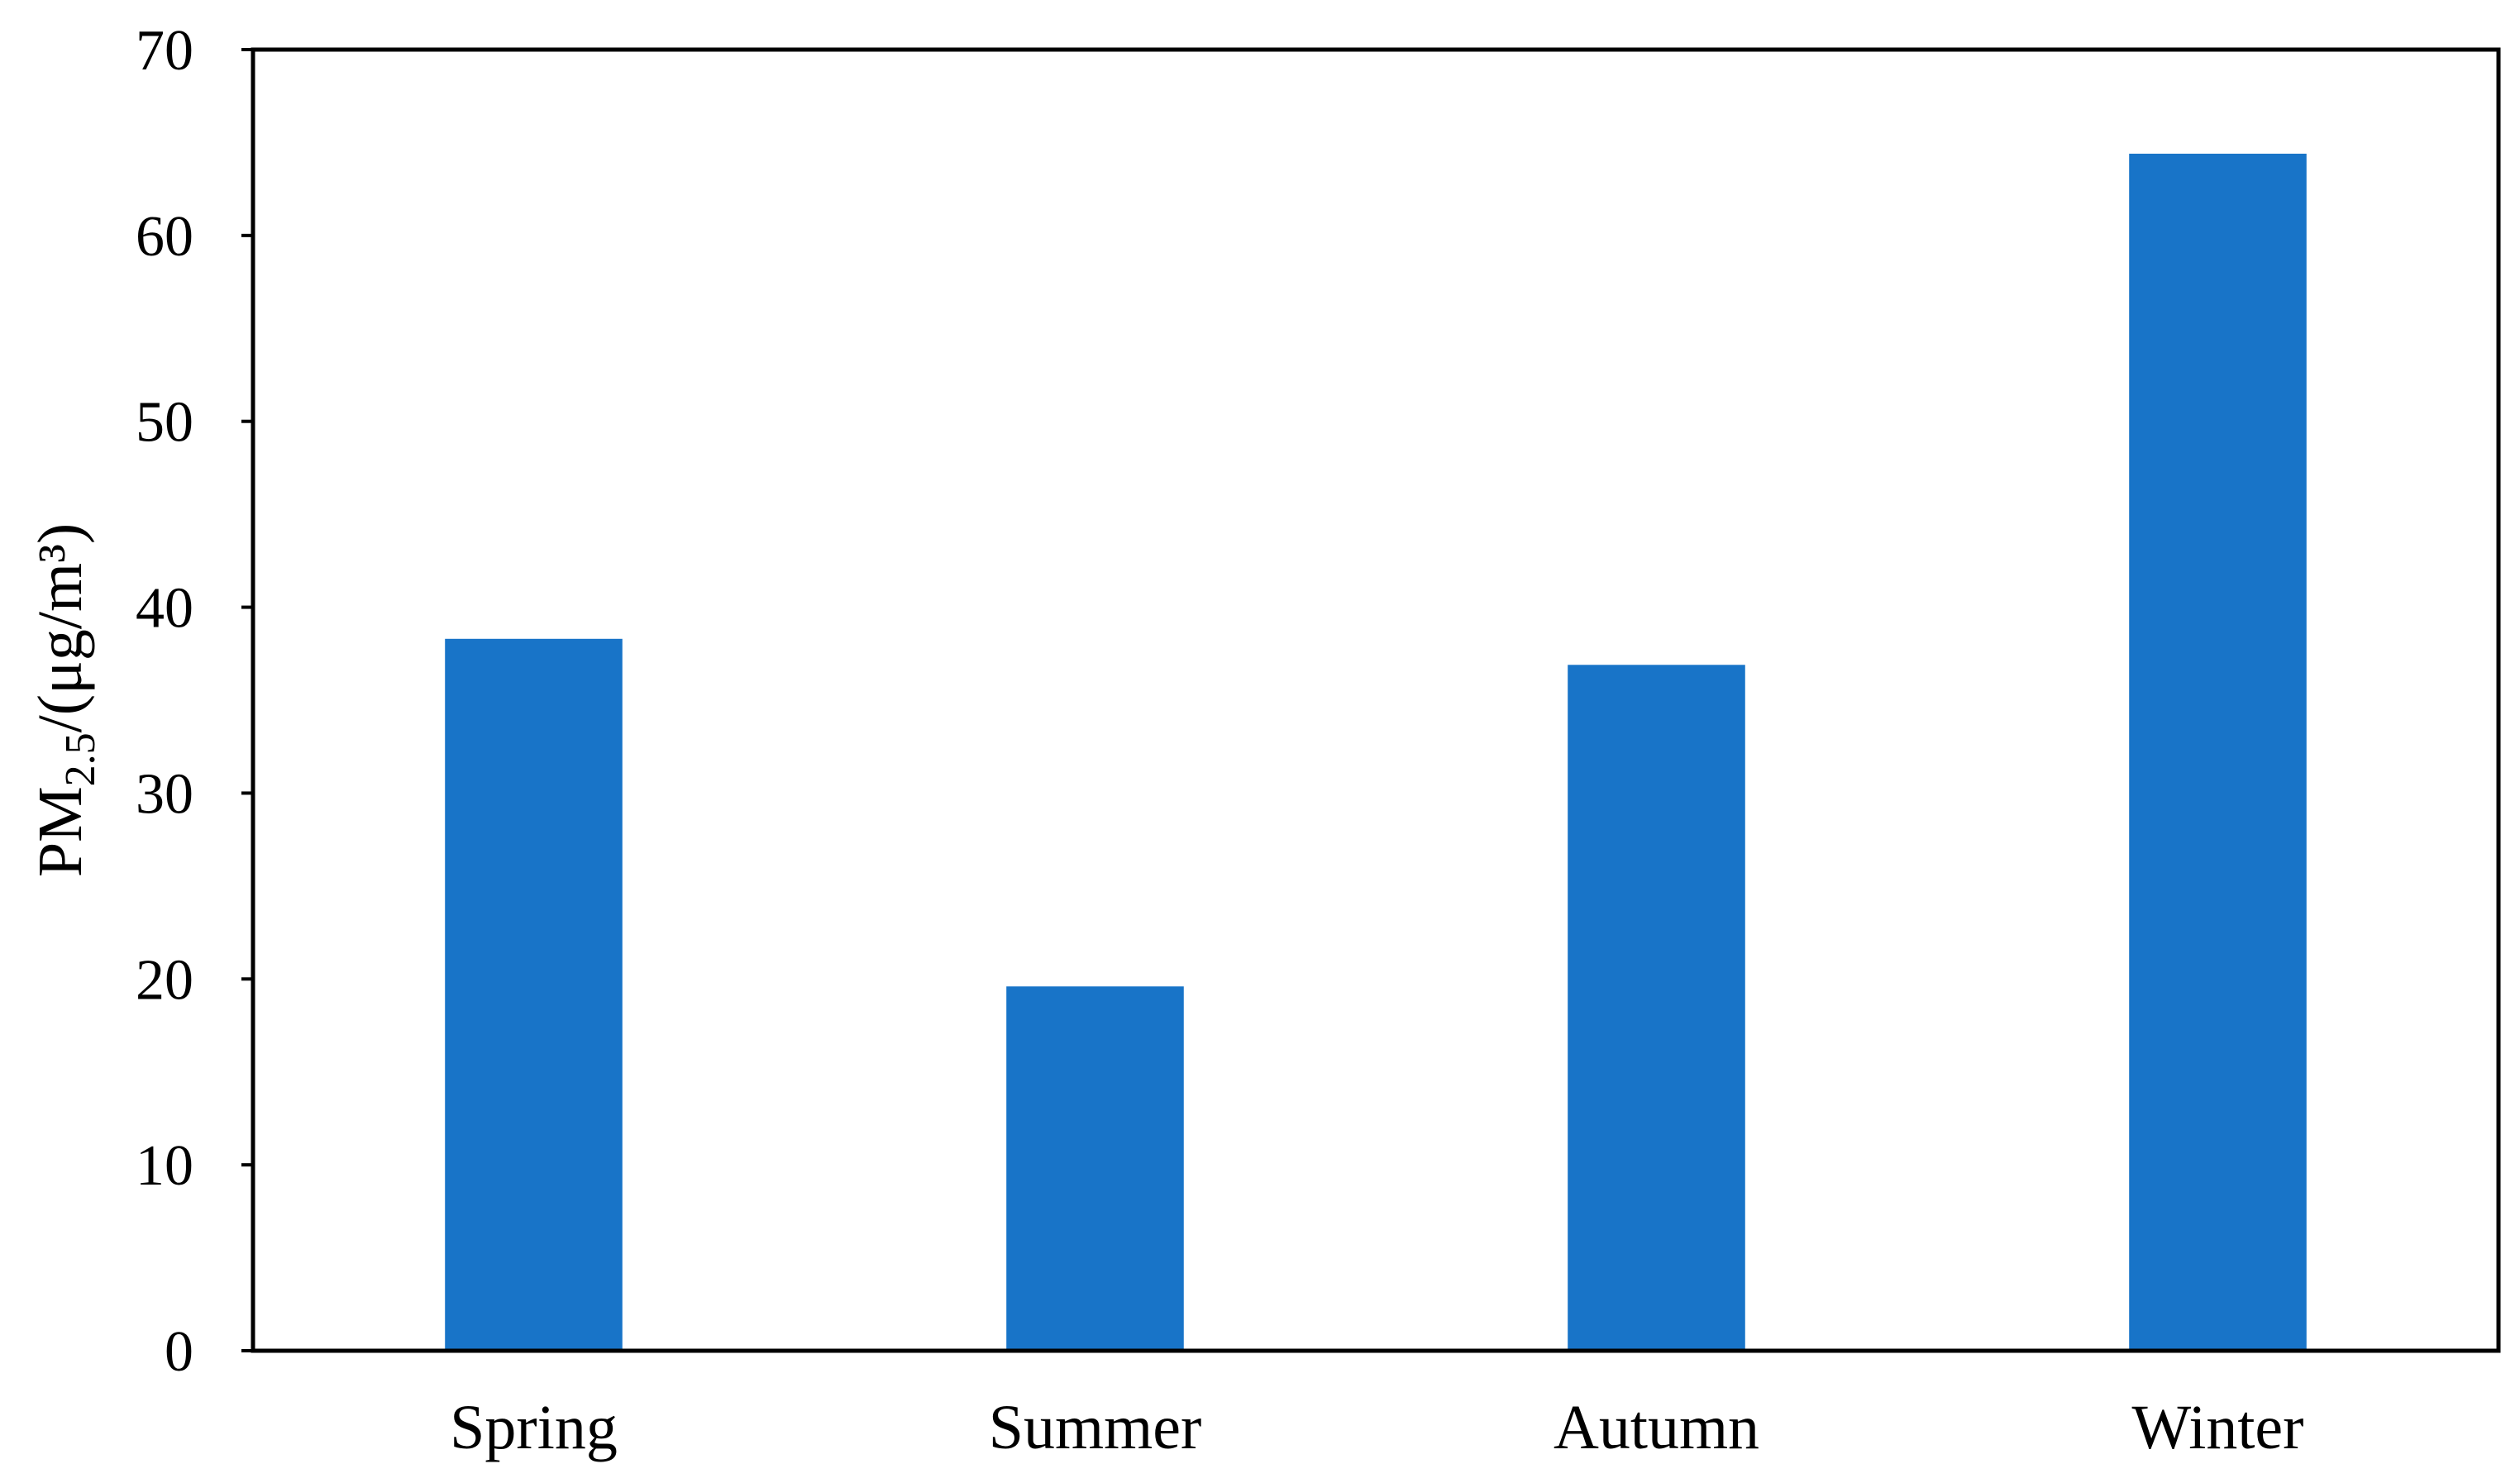 The height and width of the screenshot is (1483, 2520). Describe the element at coordinates (164, 980) in the screenshot. I see `y-tick-label: 20` at that location.